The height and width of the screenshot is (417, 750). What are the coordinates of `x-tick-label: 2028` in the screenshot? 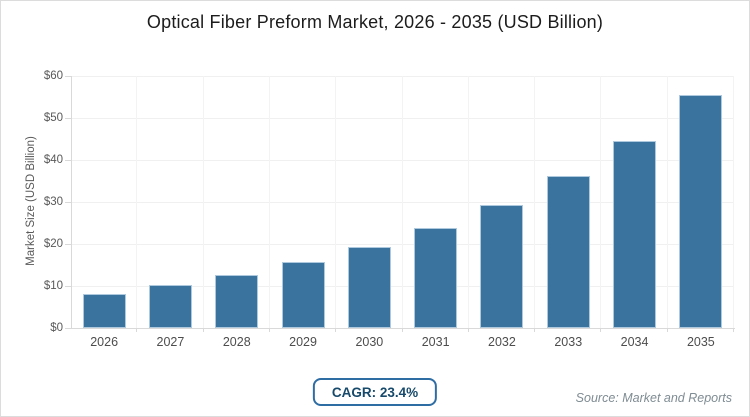 It's located at (236, 342).